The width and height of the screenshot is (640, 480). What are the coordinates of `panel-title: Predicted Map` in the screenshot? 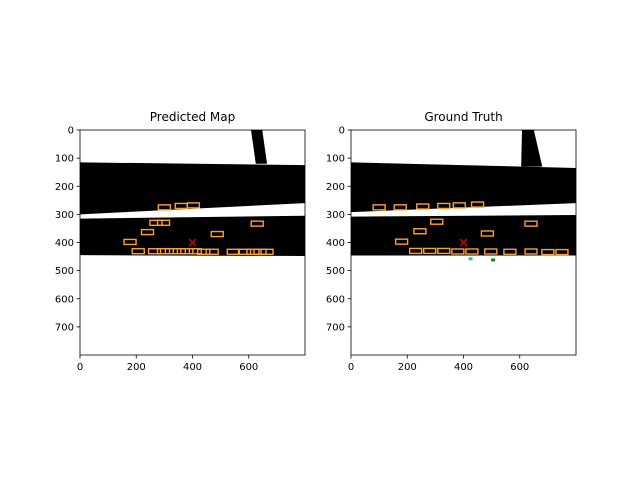 It's located at (192, 117).